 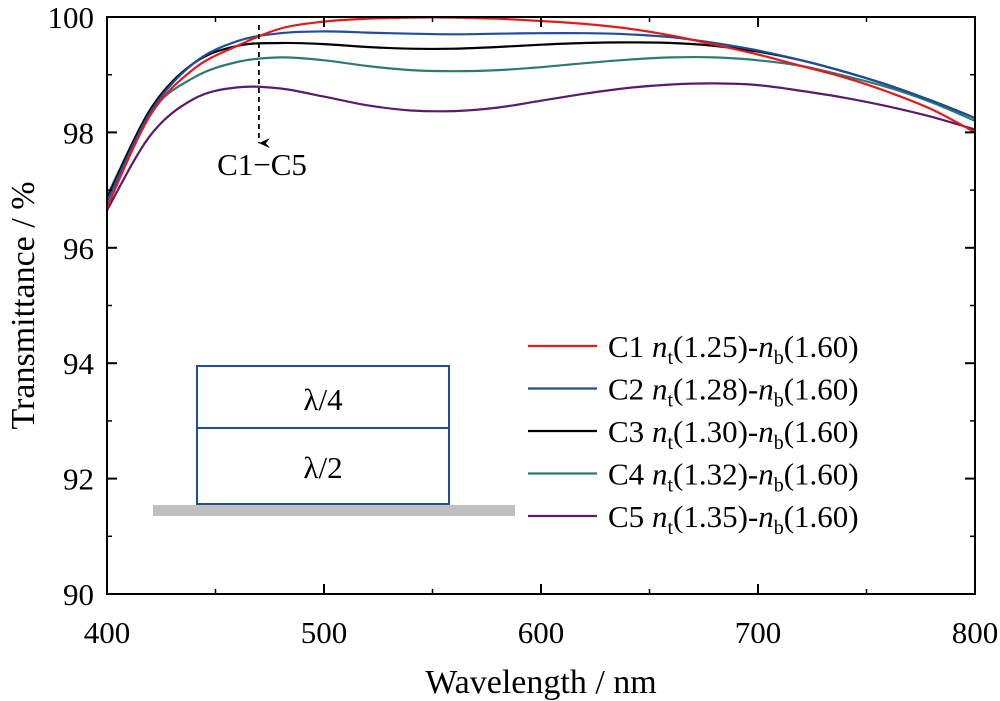 I want to click on annotation-label: C1−C5, so click(x=262, y=164).